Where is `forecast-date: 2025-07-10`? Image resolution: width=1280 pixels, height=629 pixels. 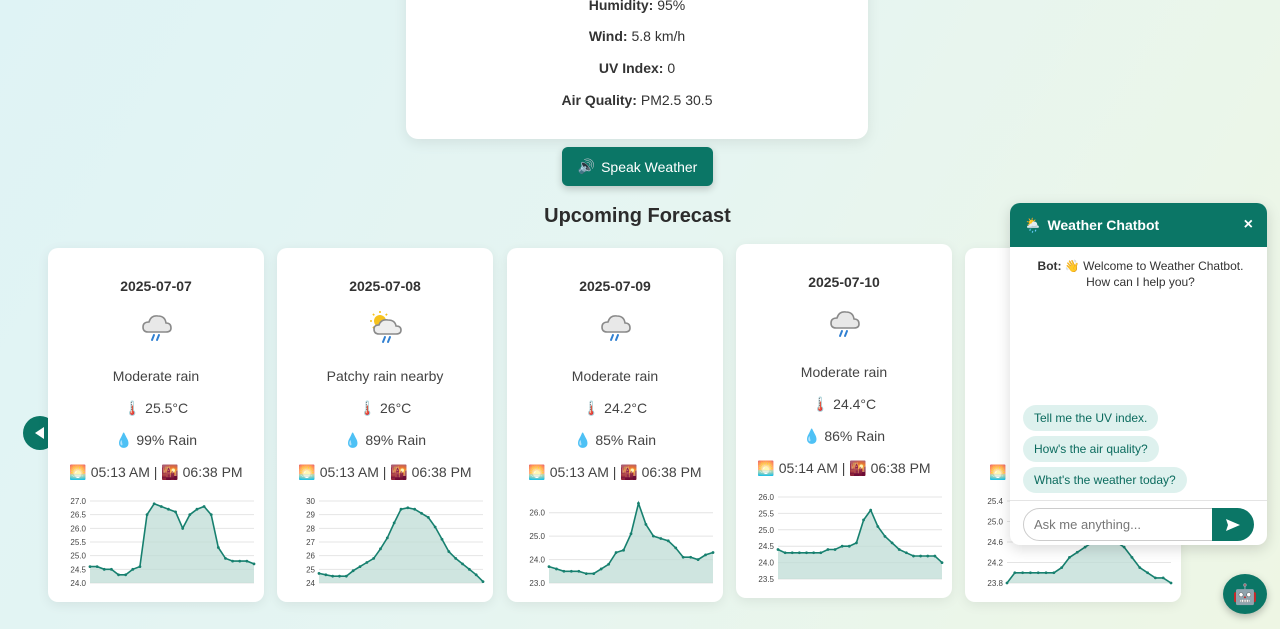
forecast-date: 2025-07-10 is located at coordinates (844, 282).